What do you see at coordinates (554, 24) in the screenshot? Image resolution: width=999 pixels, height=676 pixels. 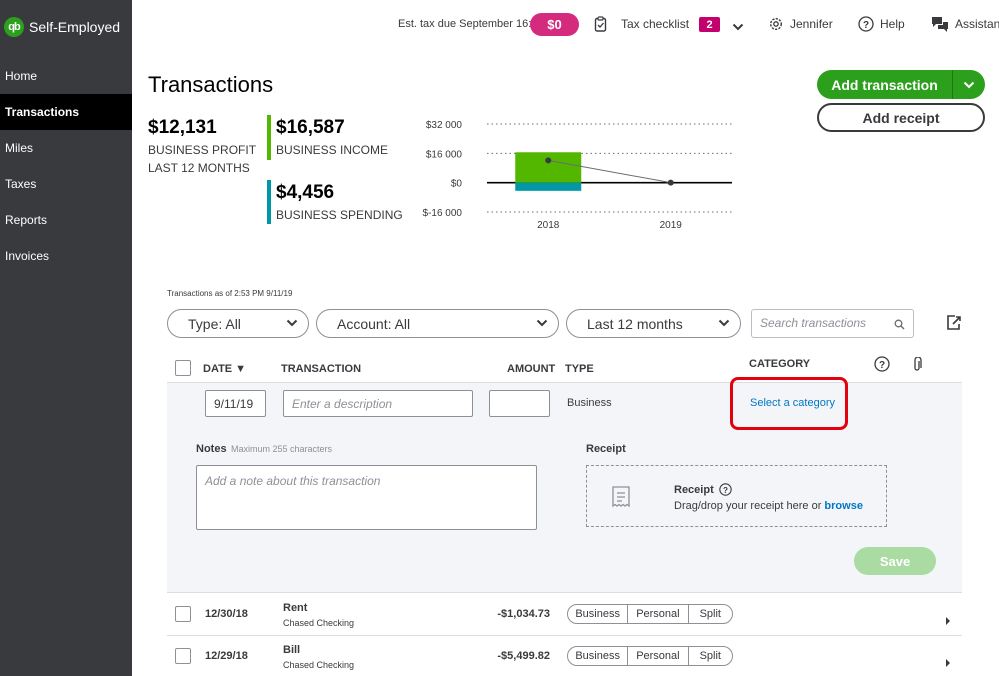 I see `tax-due-badge: $0` at bounding box center [554, 24].